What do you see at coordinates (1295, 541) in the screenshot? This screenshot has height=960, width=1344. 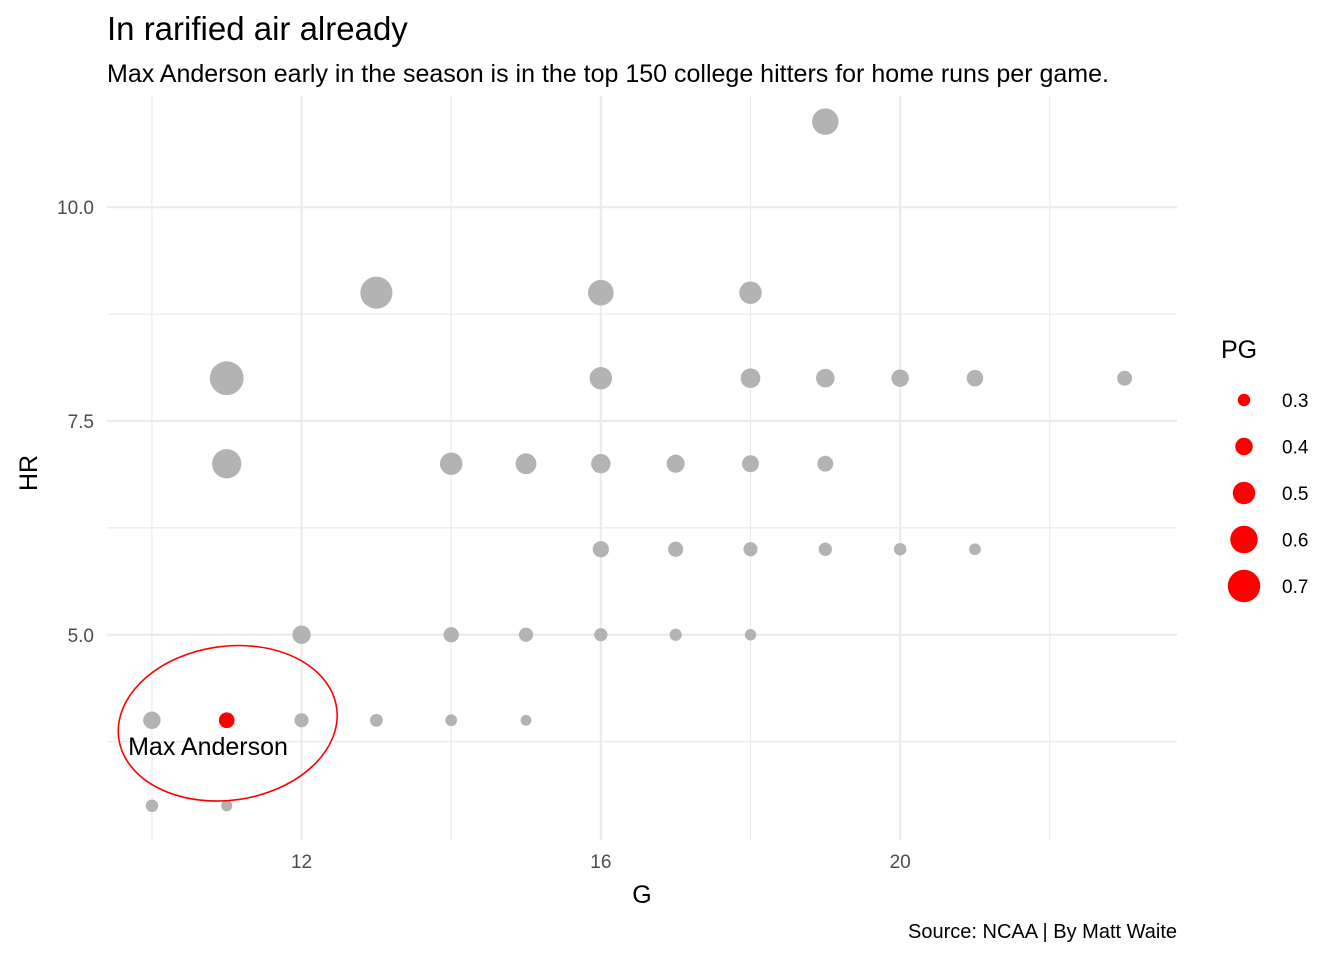 I see `legend-label: 0.6` at bounding box center [1295, 541].